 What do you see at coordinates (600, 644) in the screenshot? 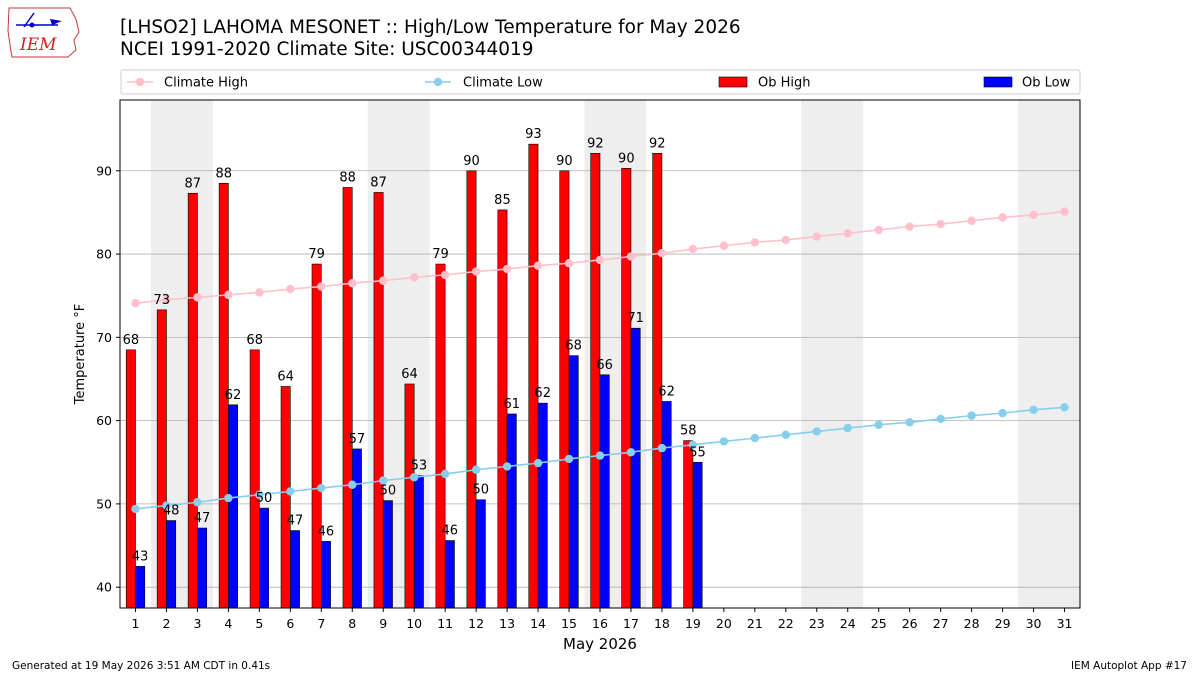
I see `x-axis-title: May 2026` at bounding box center [600, 644].